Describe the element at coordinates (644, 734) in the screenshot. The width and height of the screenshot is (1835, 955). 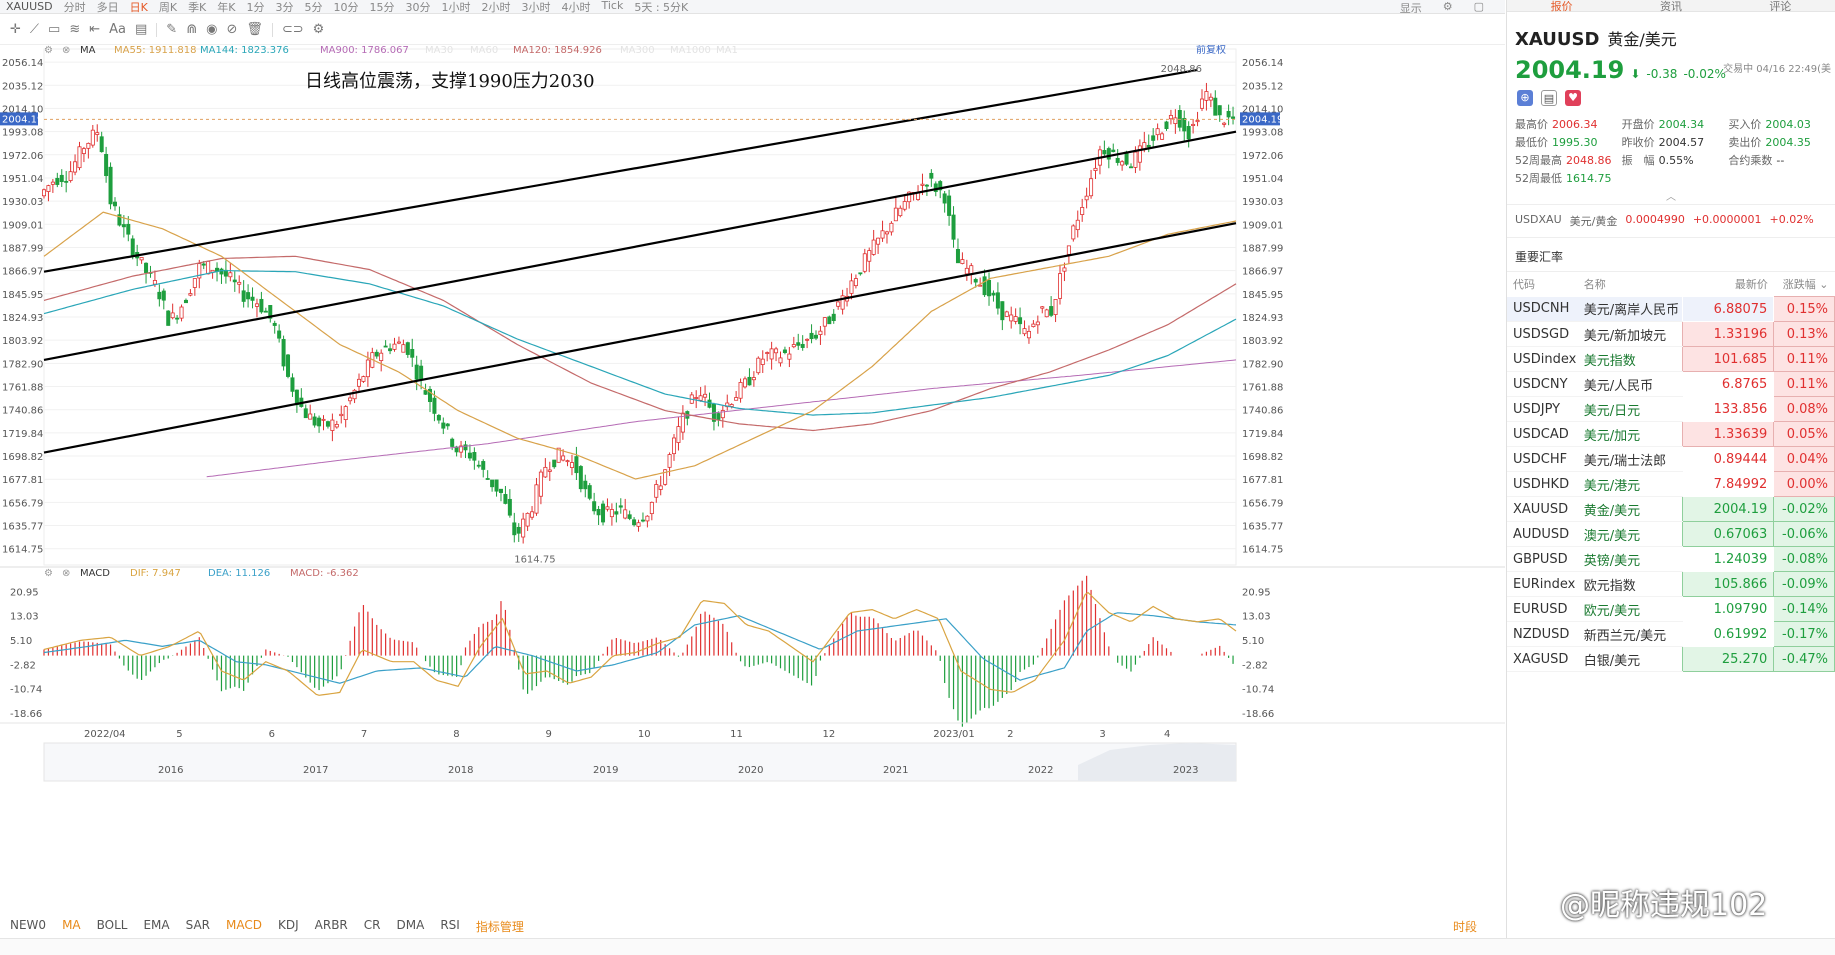
I see `x-axis-label: 10` at that location.